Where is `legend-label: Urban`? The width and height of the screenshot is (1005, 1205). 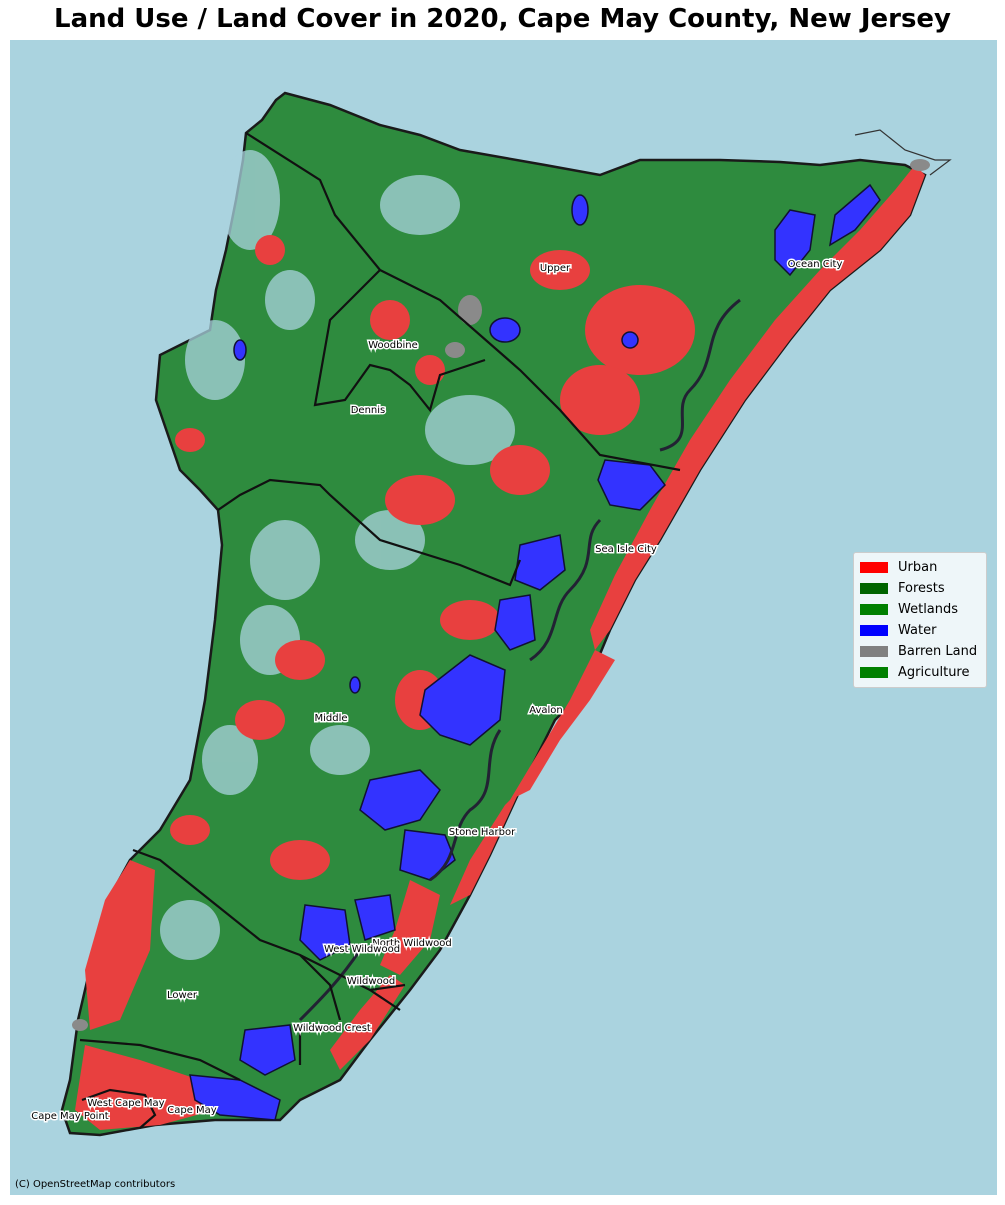 legend-label: Urban is located at coordinates (918, 567).